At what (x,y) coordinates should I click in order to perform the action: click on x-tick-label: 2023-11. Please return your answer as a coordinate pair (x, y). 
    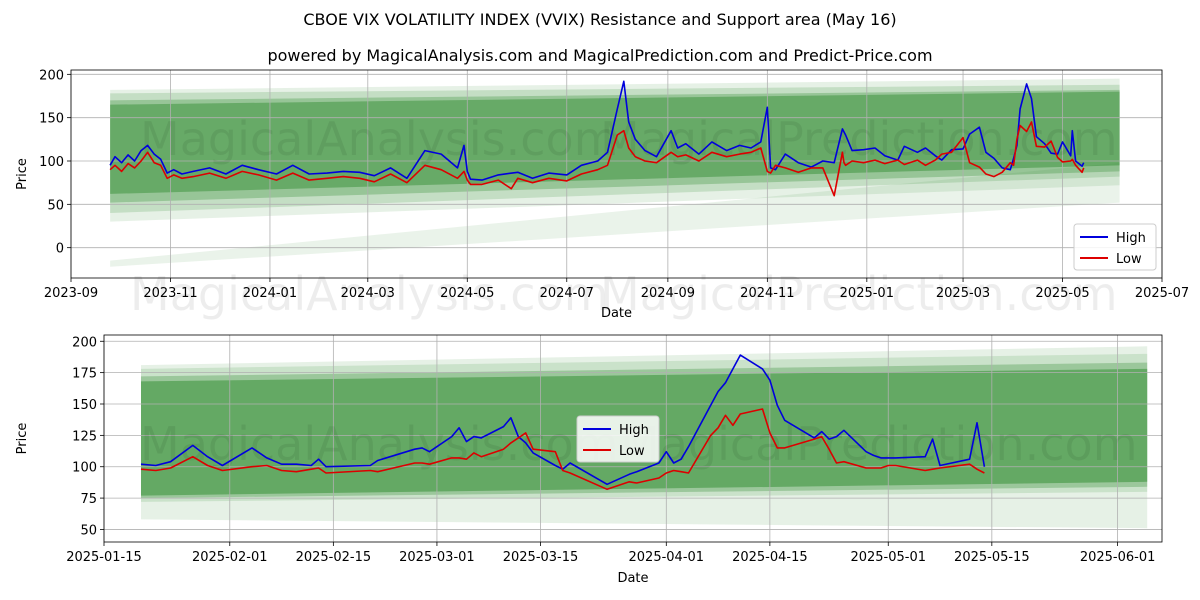
    Looking at the image, I should click on (170, 293).